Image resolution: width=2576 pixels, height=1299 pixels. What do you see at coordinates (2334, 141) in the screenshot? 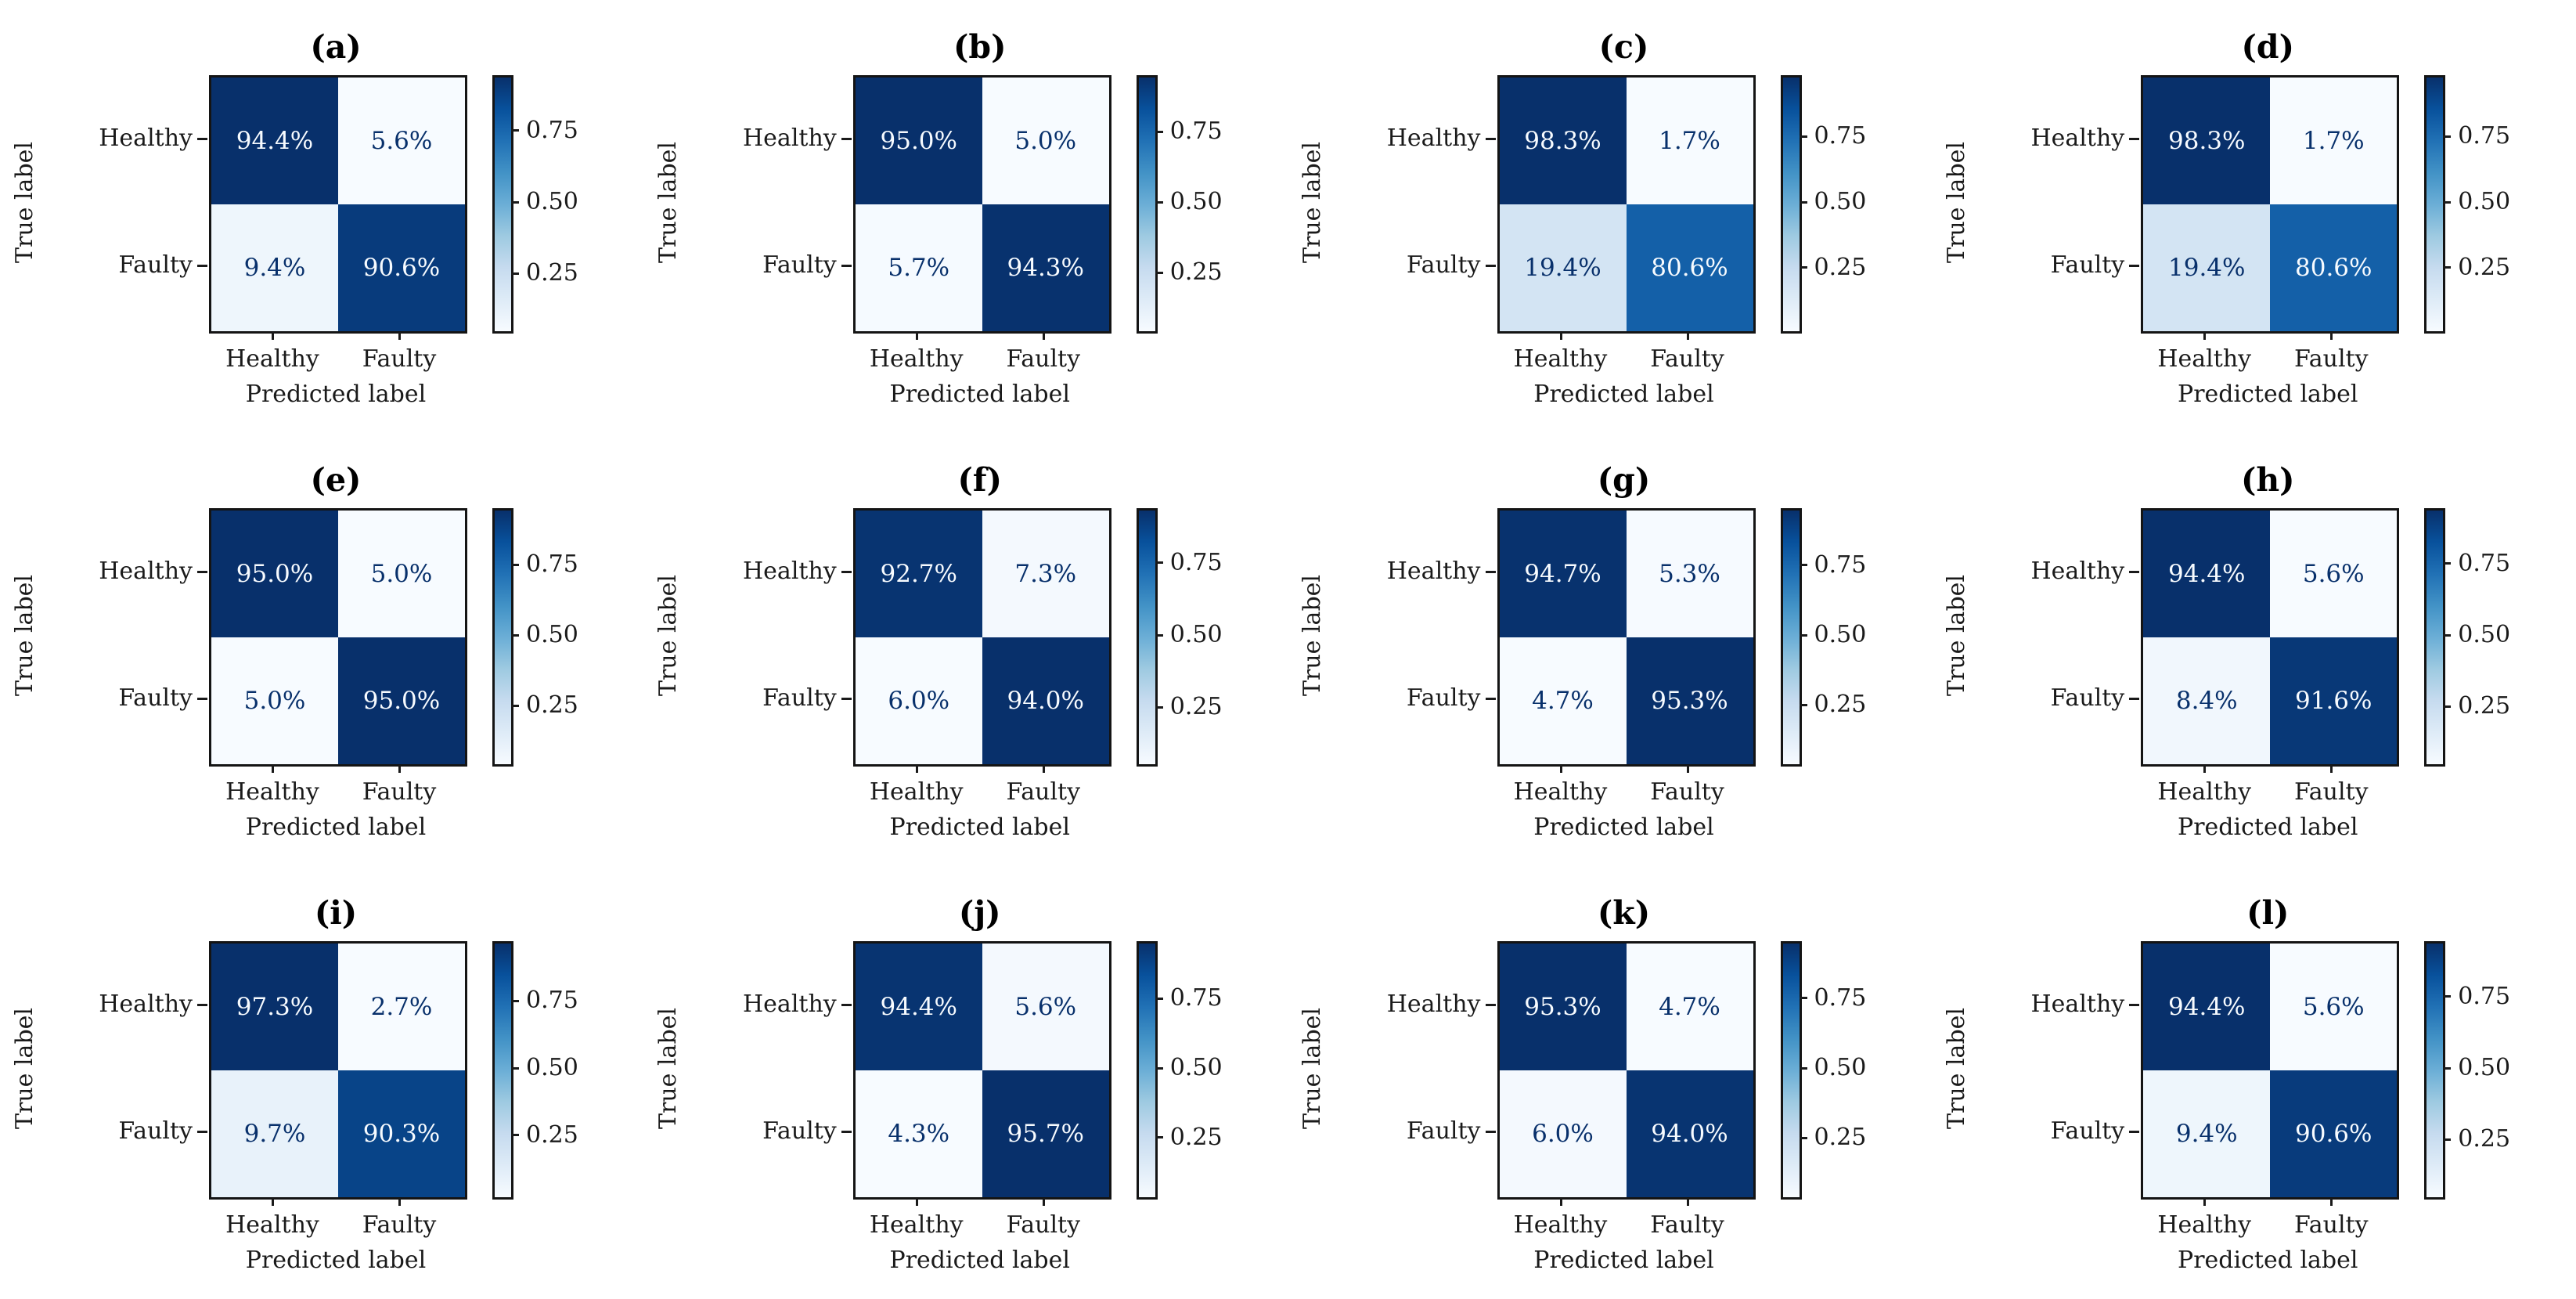
I see `cell-true-healthy-pred-faulty: 1.7%` at bounding box center [2334, 141].